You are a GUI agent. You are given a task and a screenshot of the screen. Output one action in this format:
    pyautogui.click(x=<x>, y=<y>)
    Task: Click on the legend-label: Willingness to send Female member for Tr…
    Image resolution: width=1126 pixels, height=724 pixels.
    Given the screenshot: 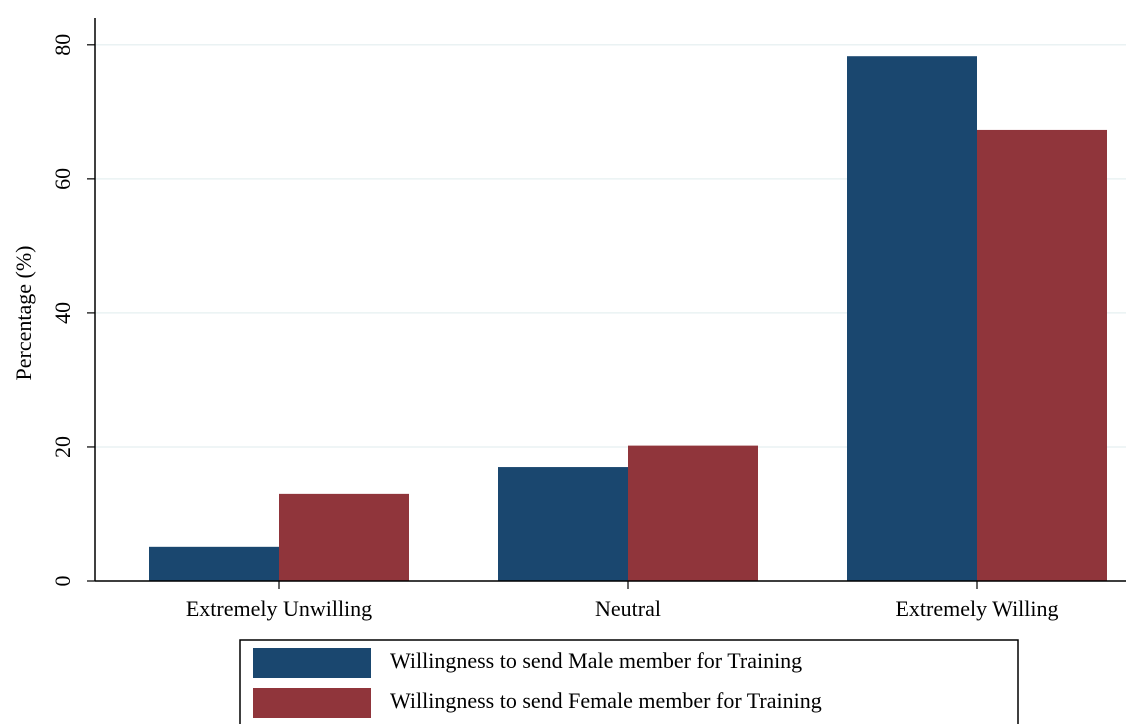 What is the action you would take?
    pyautogui.click(x=606, y=700)
    